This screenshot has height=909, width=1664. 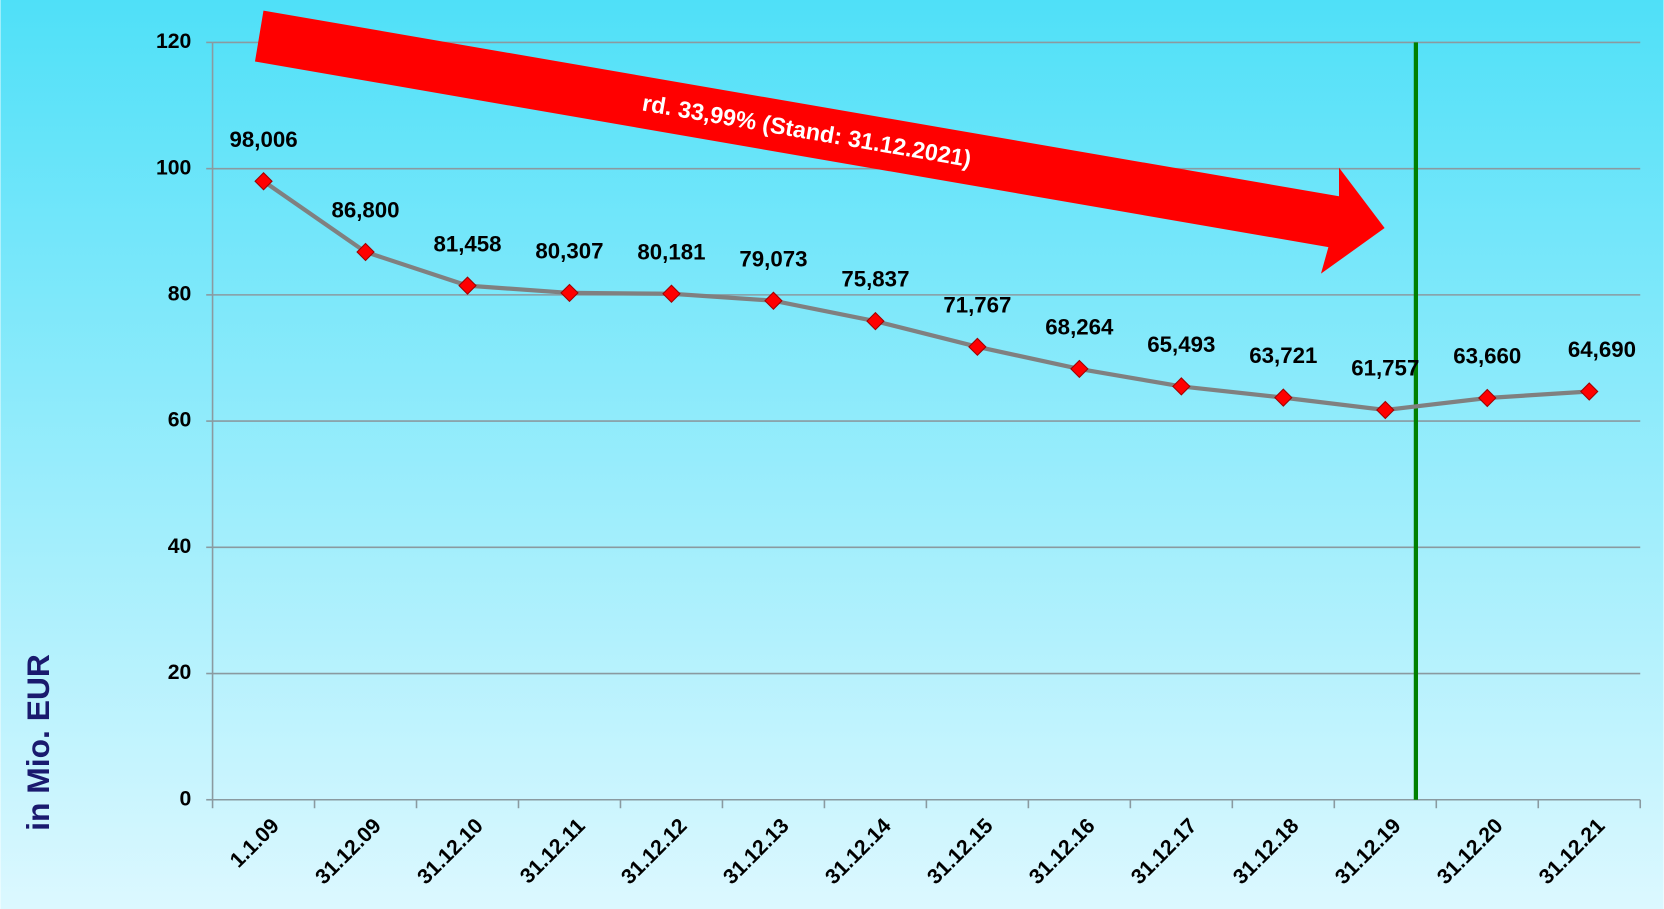 I want to click on data-label: 68,264, so click(x=1079, y=327).